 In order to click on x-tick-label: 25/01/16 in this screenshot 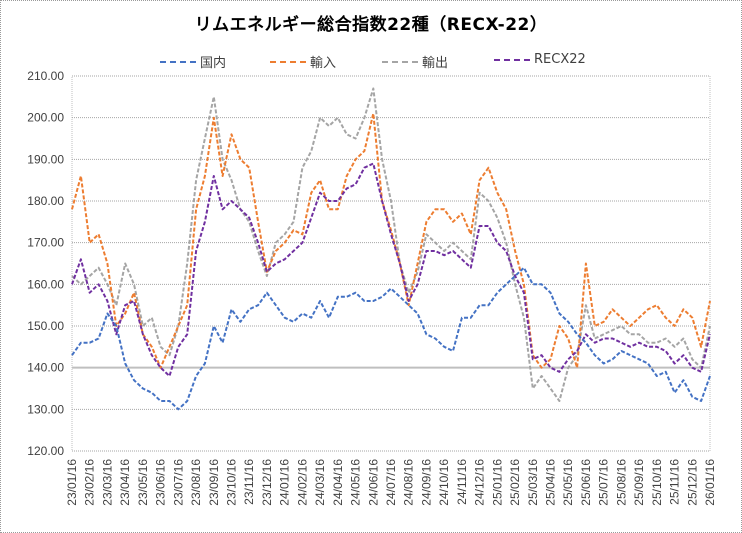, I will do `click(497, 482)`.